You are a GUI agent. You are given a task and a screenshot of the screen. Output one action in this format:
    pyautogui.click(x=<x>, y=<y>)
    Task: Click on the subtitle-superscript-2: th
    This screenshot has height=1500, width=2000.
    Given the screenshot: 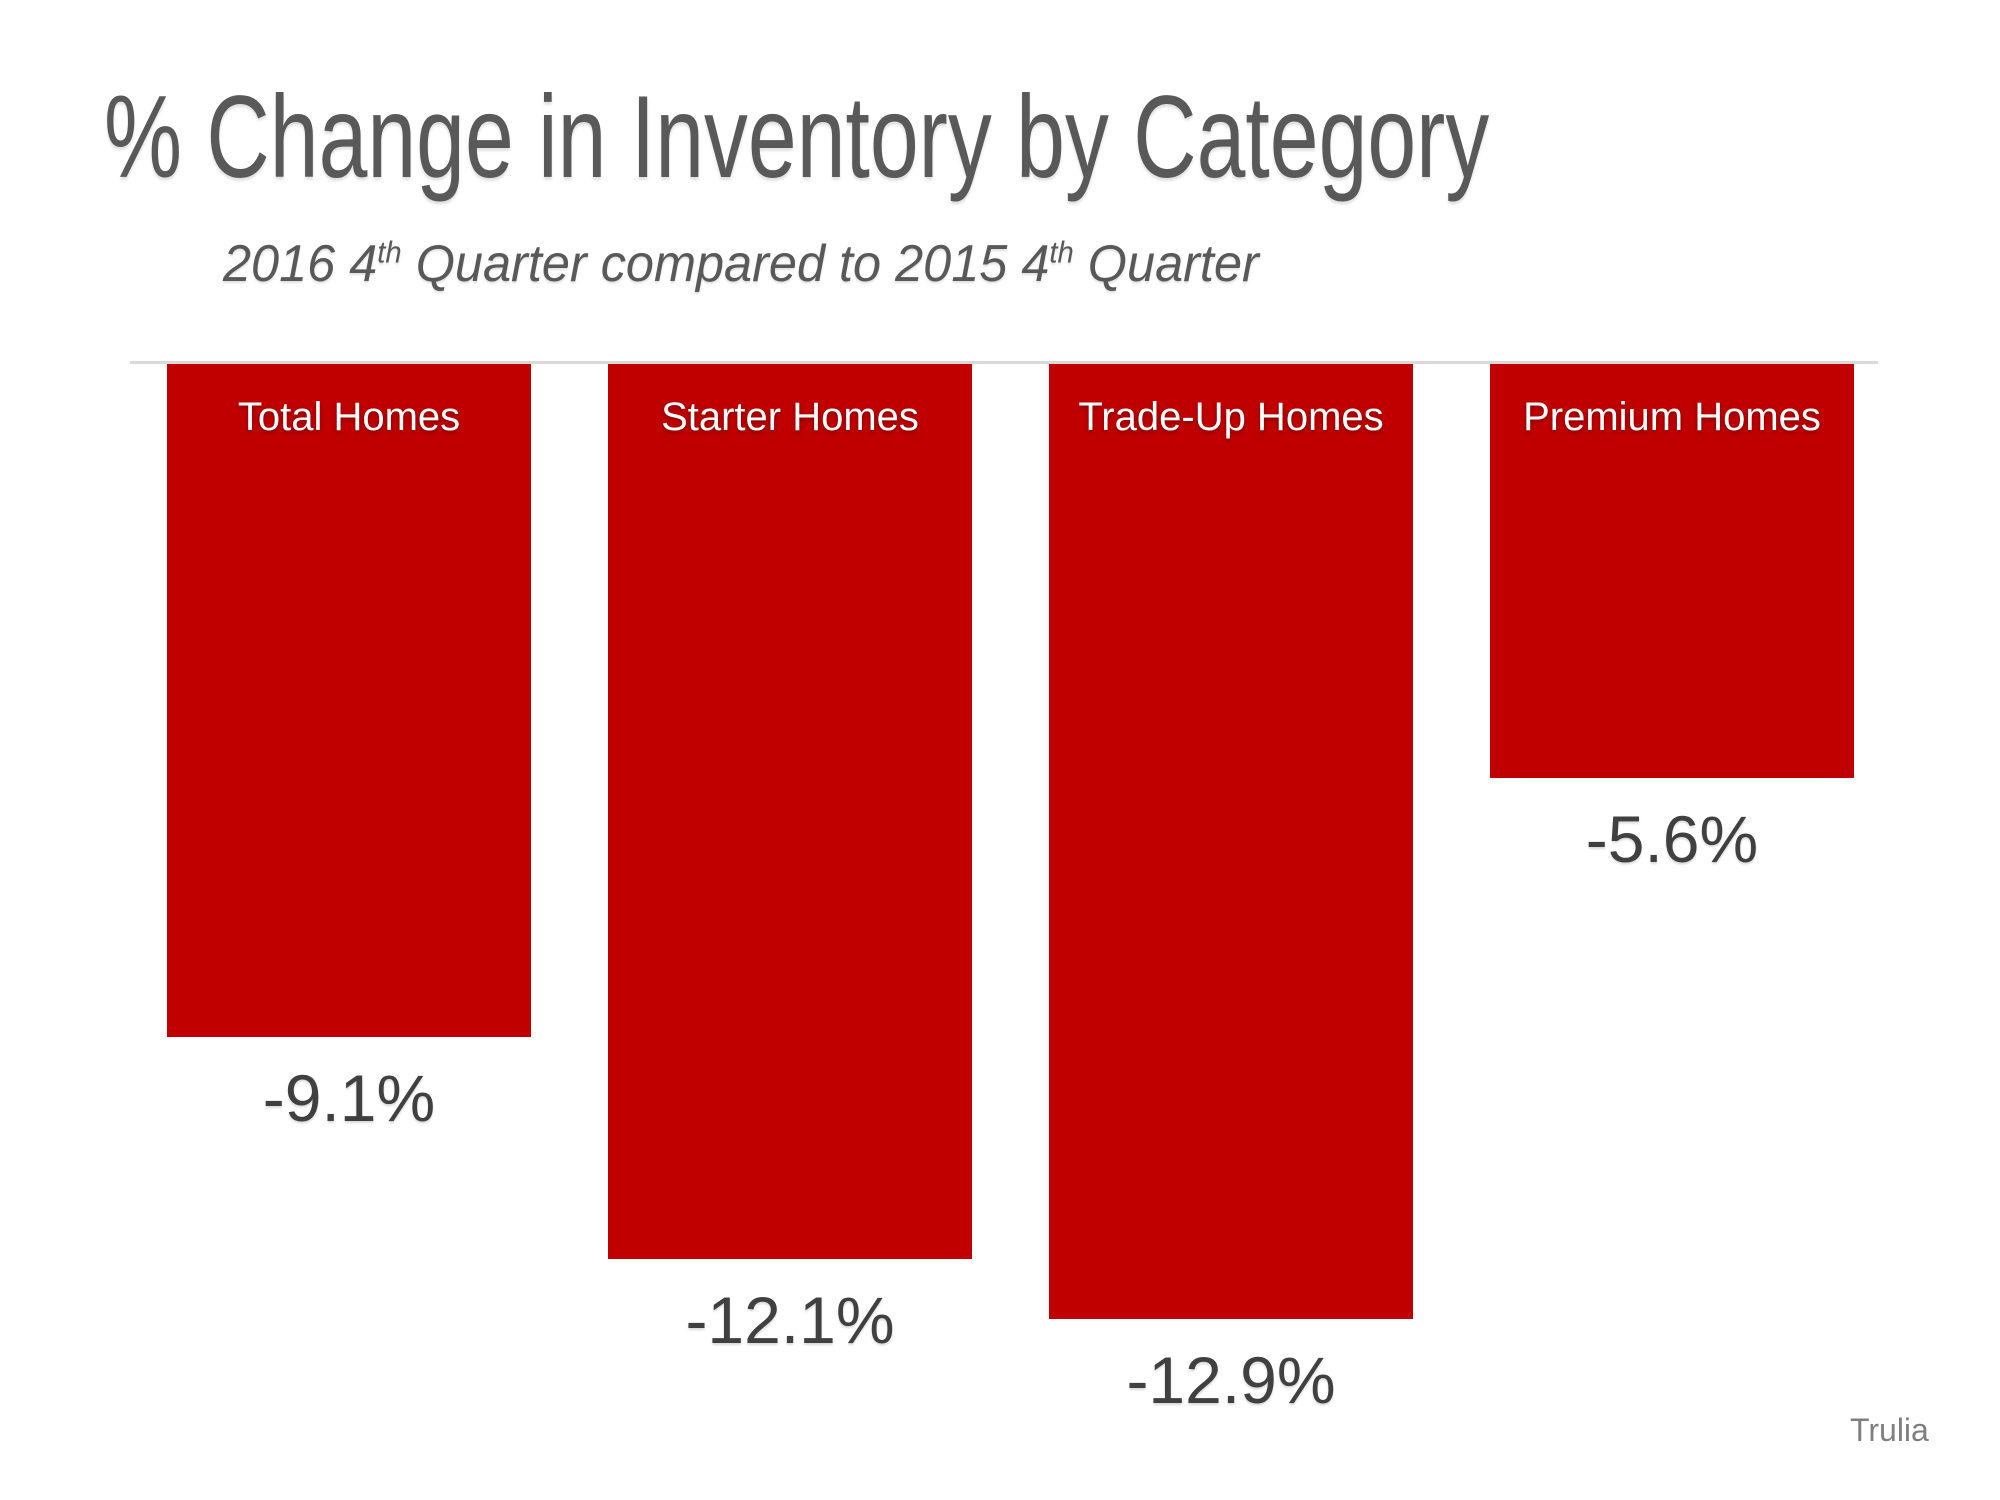 What is the action you would take?
    pyautogui.click(x=1061, y=253)
    